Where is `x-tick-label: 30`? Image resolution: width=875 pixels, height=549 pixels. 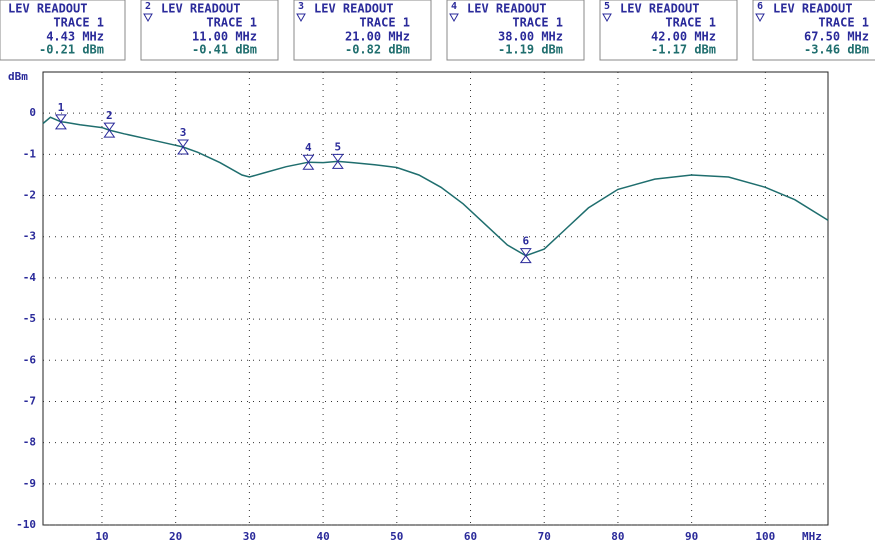 x-tick-label: 30 is located at coordinates (249, 536).